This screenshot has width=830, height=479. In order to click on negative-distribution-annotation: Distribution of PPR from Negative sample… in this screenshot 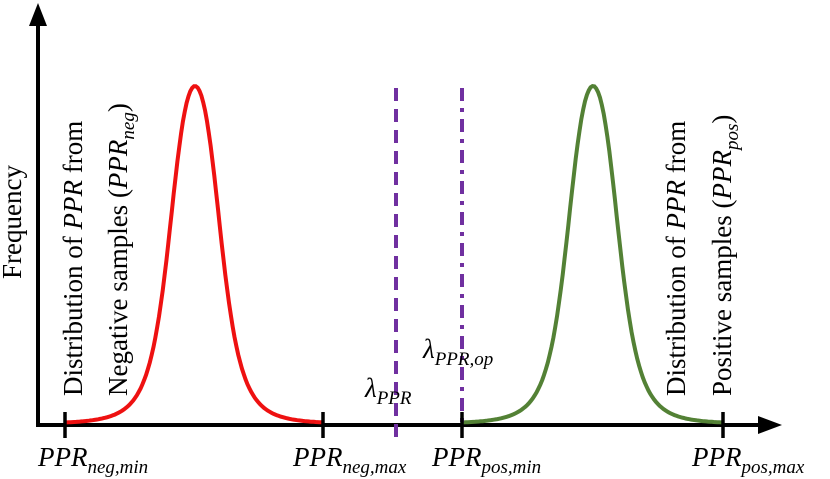, I will do `click(98, 249)`.